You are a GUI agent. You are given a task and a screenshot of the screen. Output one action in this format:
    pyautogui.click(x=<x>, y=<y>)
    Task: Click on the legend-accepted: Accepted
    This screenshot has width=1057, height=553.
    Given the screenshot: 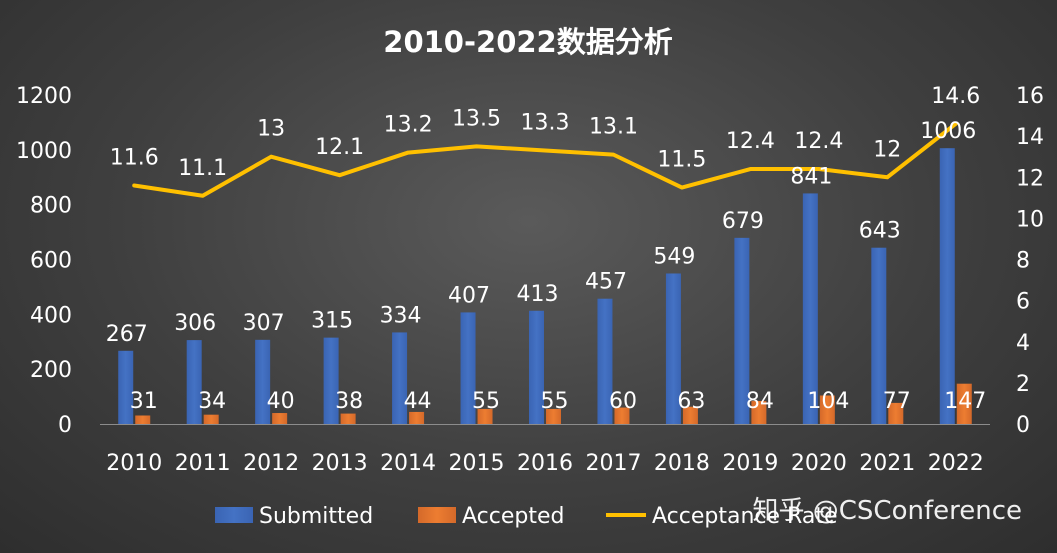 What is the action you would take?
    pyautogui.click(x=491, y=516)
    